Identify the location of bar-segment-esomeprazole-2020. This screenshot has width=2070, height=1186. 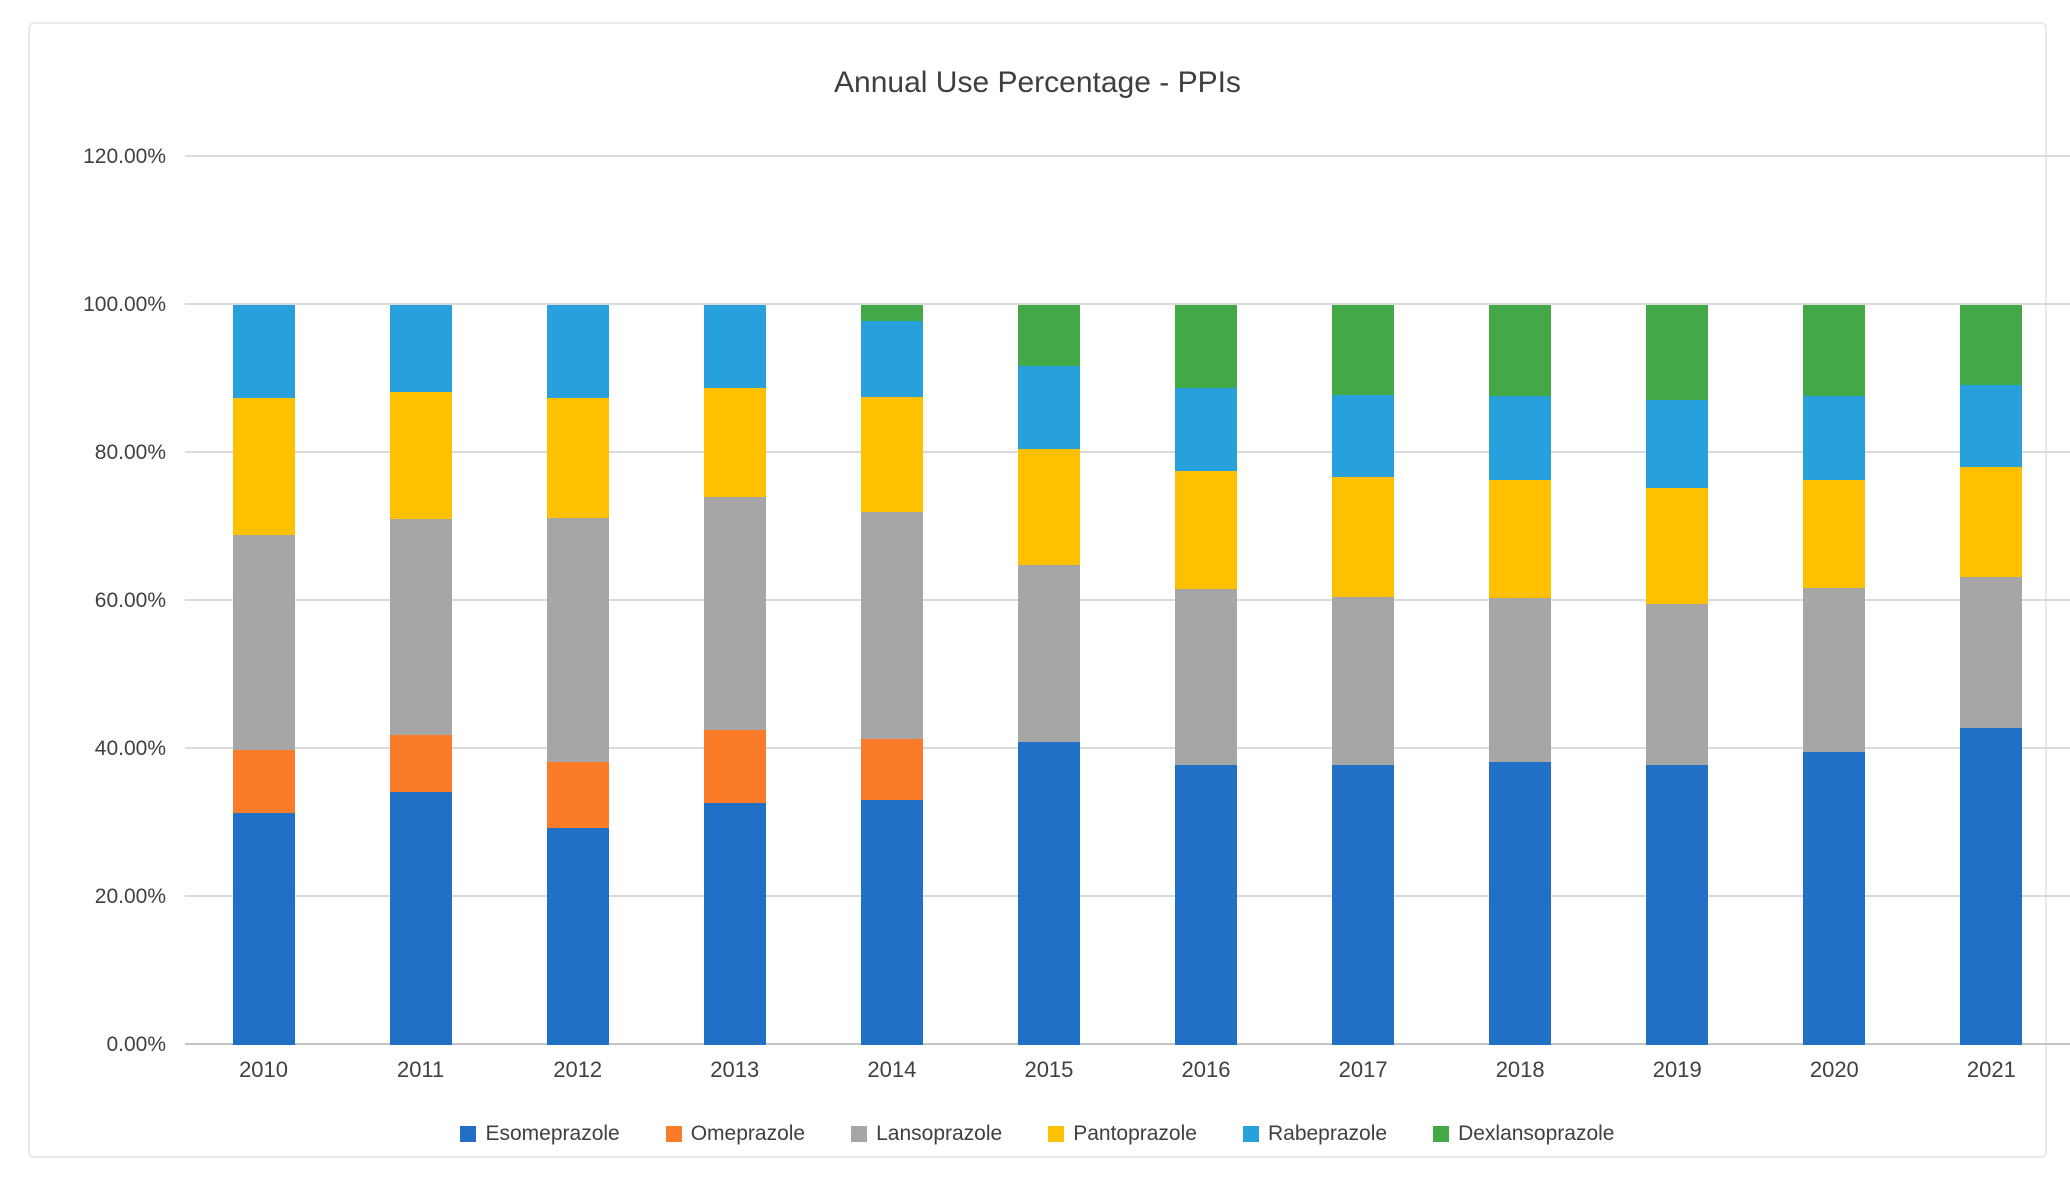
(1834, 898).